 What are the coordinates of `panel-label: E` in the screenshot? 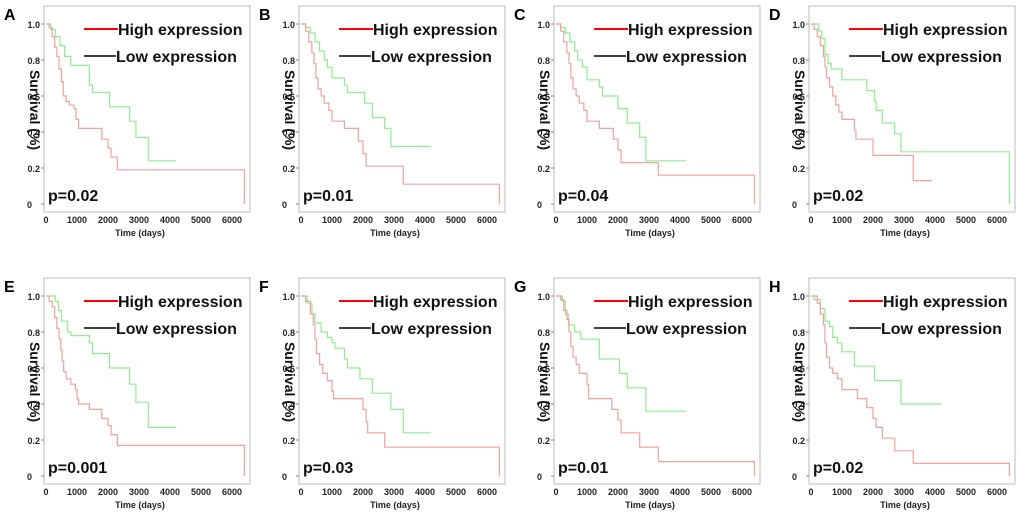 It's located at (9, 287).